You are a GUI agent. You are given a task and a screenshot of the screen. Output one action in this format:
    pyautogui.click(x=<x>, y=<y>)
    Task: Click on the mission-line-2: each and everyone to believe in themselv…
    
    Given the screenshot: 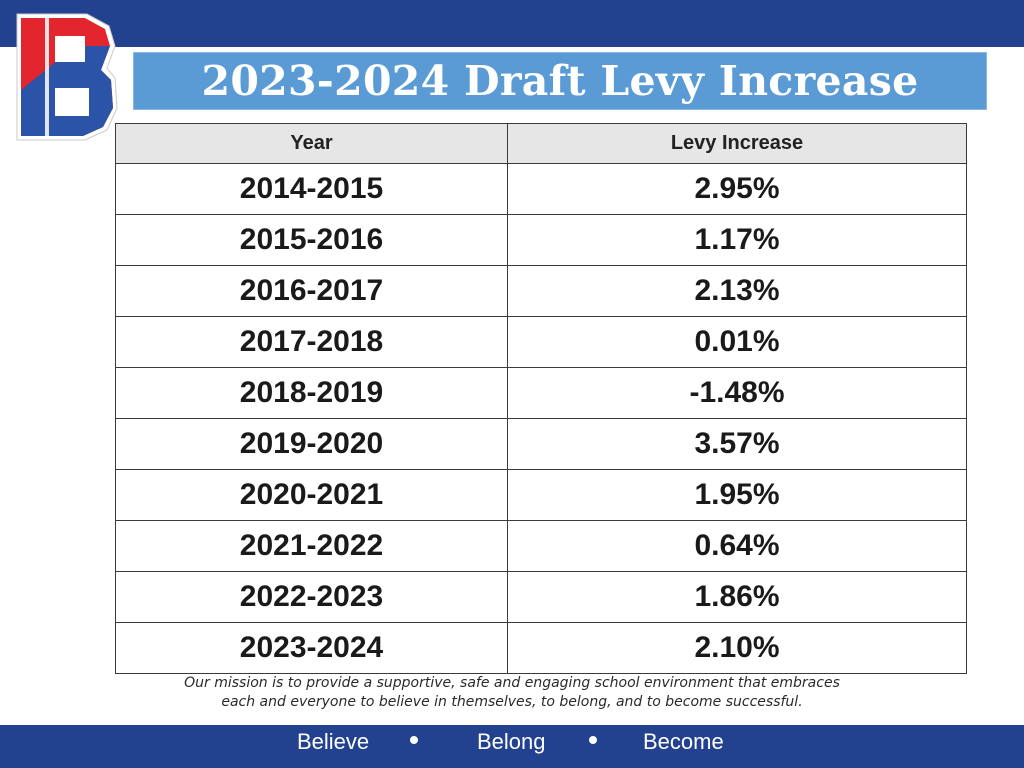 What is the action you would take?
    pyautogui.click(x=512, y=702)
    